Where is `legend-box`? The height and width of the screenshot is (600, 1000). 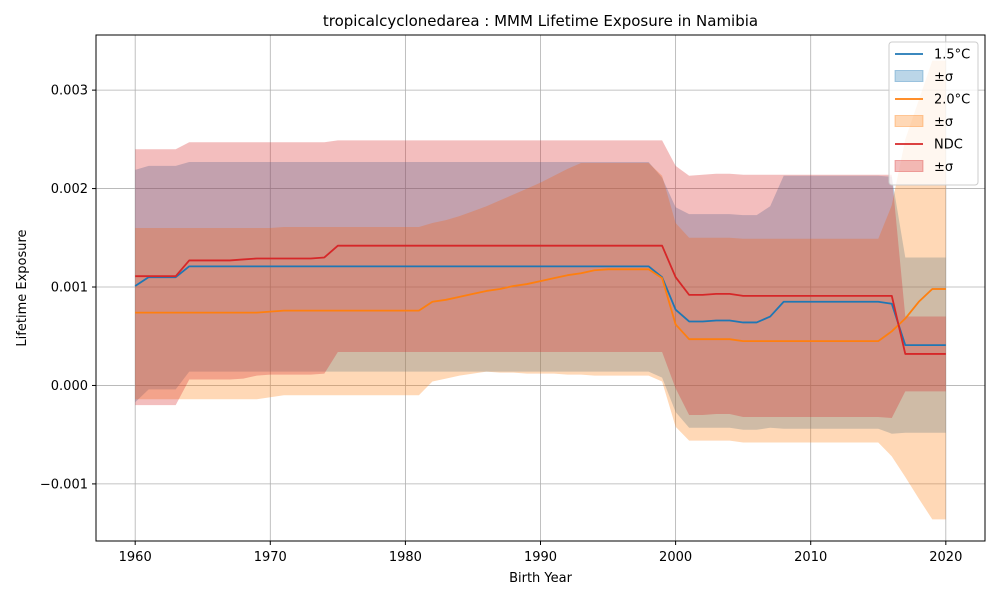 legend-box is located at coordinates (933, 113).